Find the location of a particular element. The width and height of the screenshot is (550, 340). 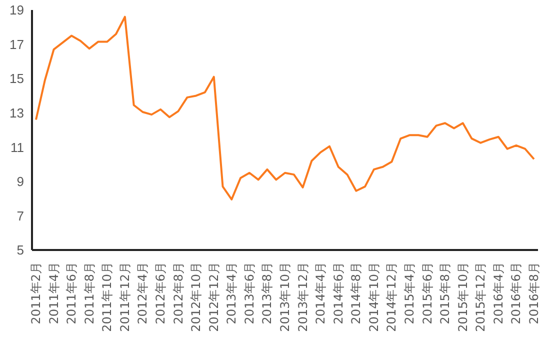

y-tick-label: 19 is located at coordinates (17, 10).